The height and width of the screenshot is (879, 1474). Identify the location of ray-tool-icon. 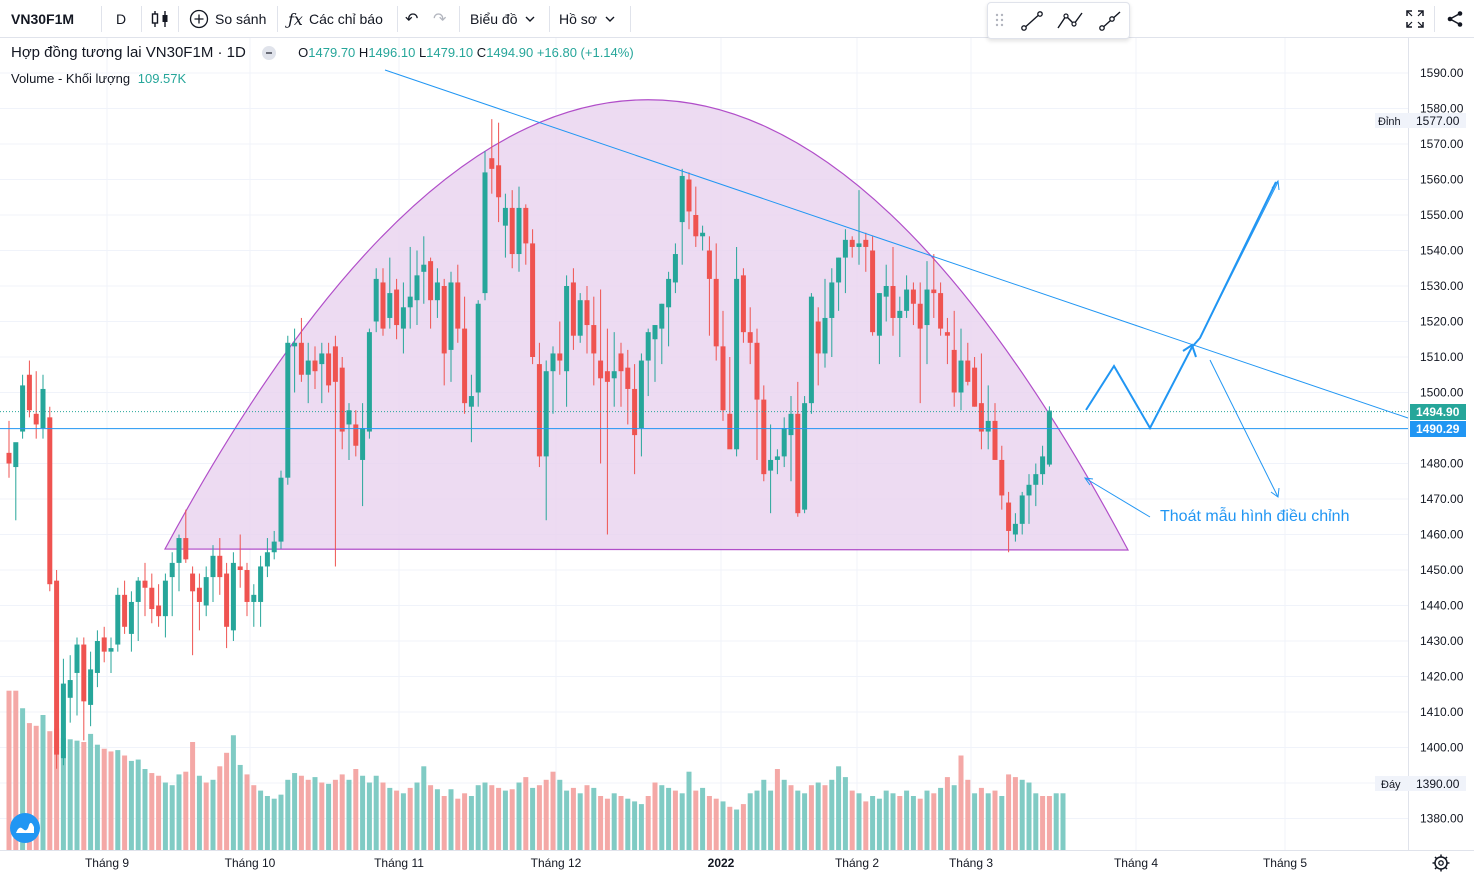
(1110, 21).